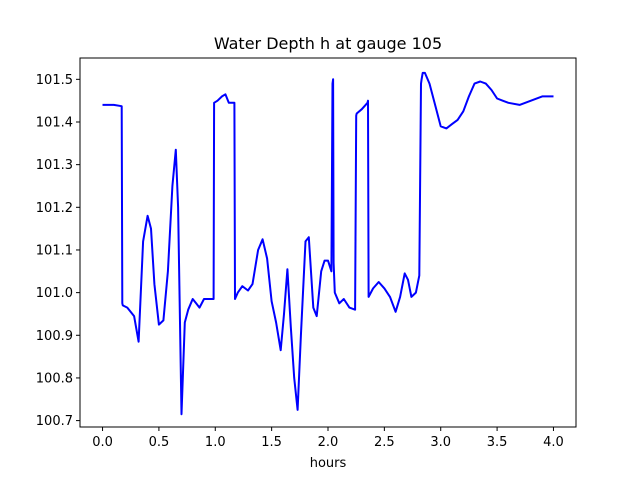 The width and height of the screenshot is (640, 480). Describe the element at coordinates (159, 442) in the screenshot. I see `x-tick-label: 0.5` at that location.